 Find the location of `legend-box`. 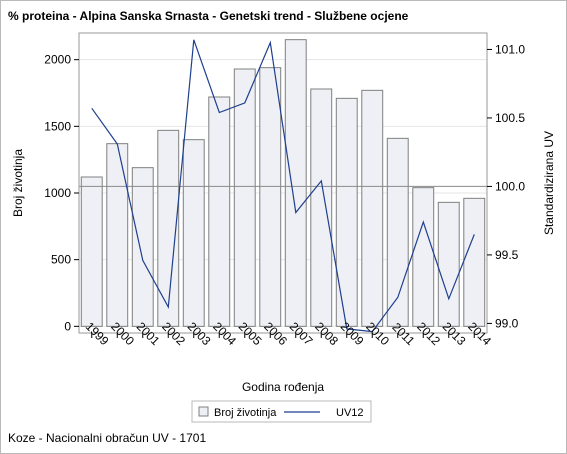

legend-box is located at coordinates (281, 411).